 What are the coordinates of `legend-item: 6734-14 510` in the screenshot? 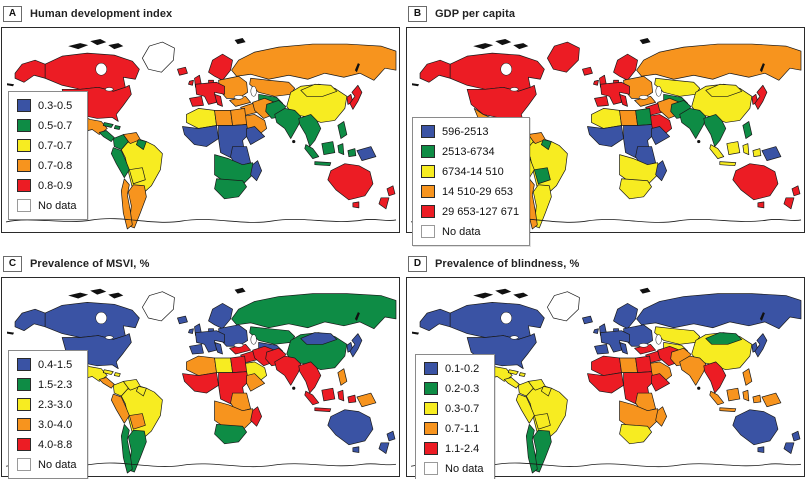 It's located at (470, 171).